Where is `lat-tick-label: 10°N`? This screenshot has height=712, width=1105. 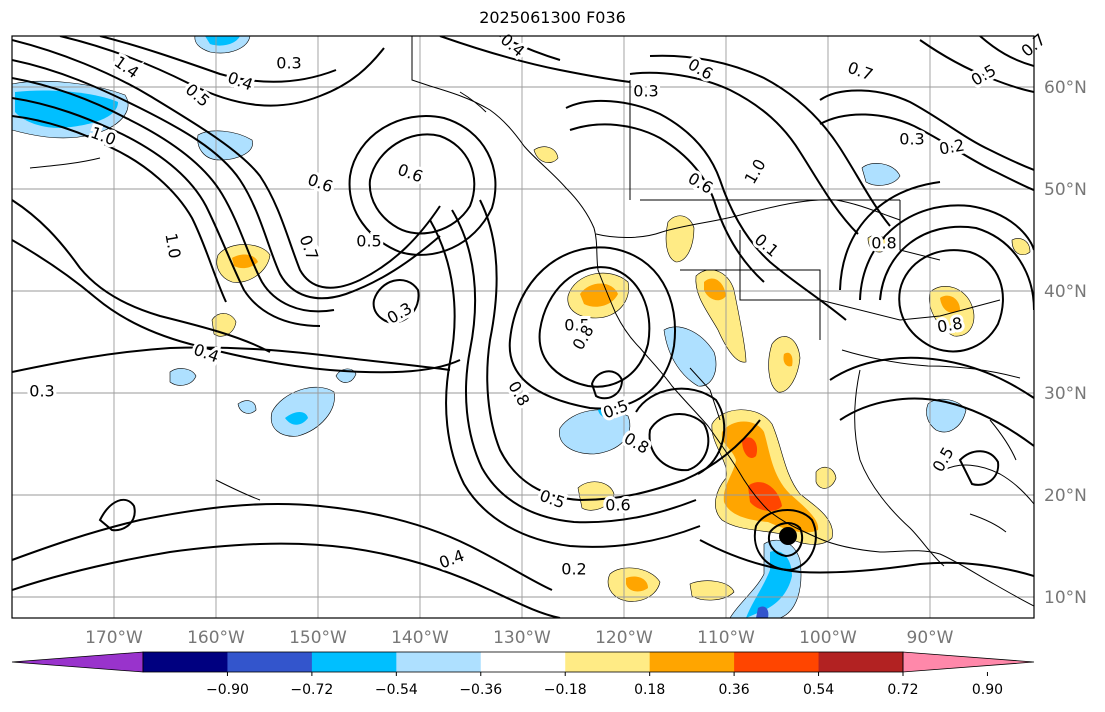 lat-tick-label: 10°N is located at coordinates (1065, 598).